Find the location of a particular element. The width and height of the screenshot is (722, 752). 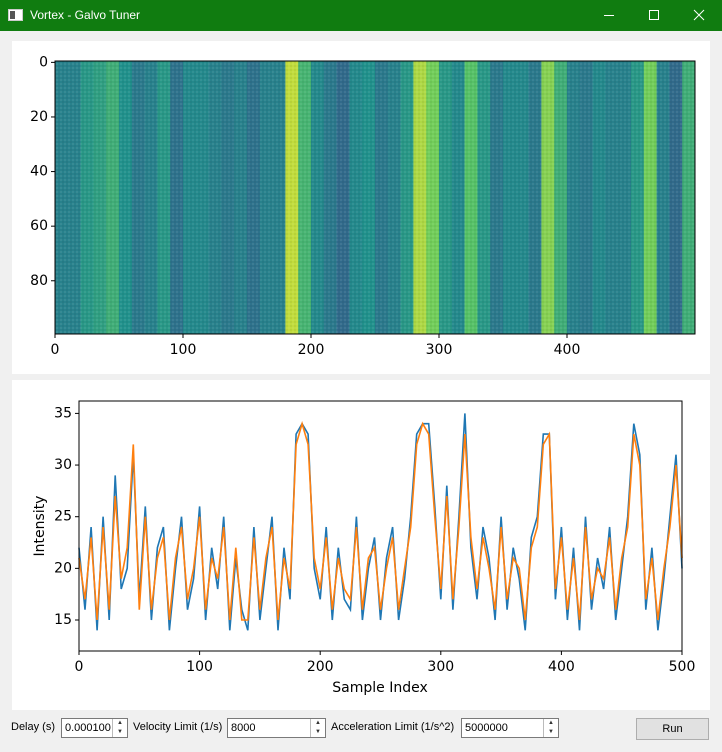

y-tick-label: 40 is located at coordinates (39, 172).